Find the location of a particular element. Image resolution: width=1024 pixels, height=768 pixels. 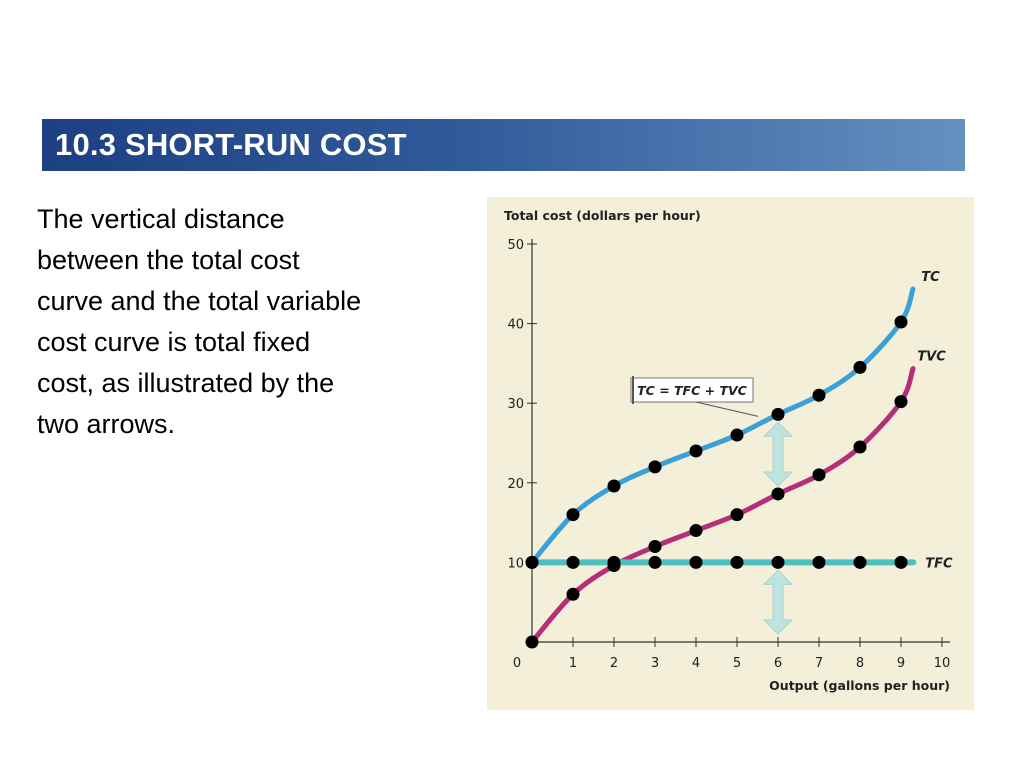

x-tick-label: 10 is located at coordinates (942, 663).